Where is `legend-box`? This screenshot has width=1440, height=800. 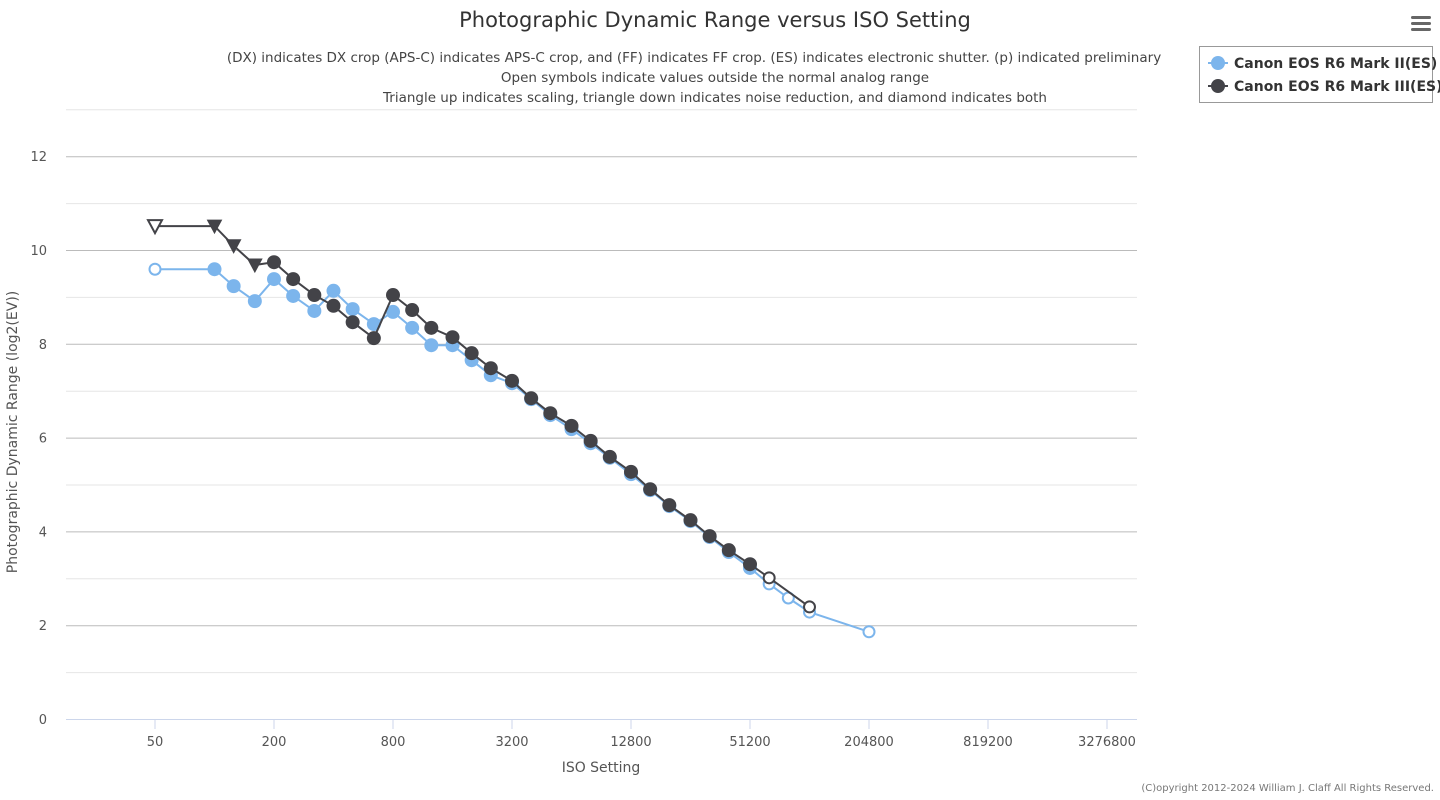 legend-box is located at coordinates (1316, 74).